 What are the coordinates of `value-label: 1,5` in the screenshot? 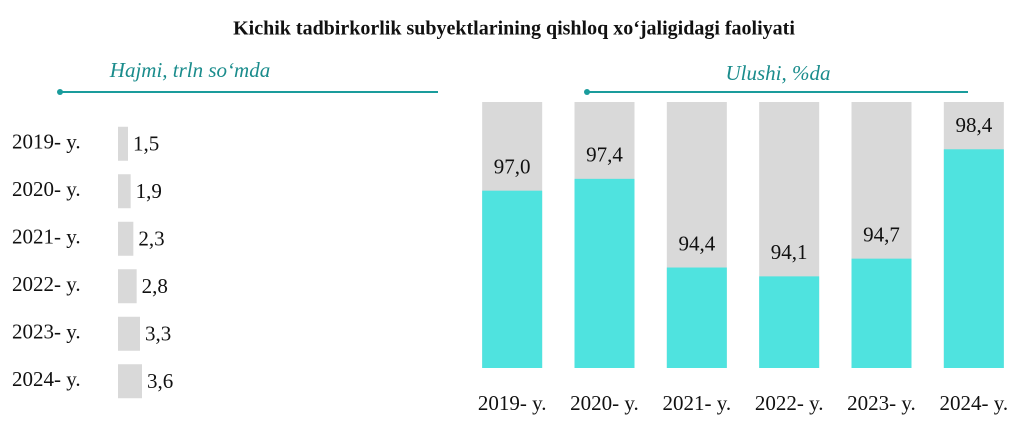 It's located at (146, 144).